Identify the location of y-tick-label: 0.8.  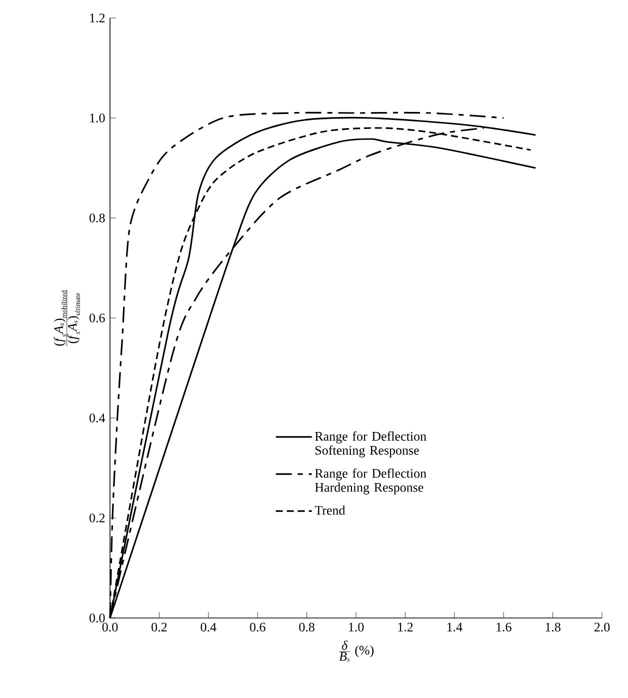
(97, 218).